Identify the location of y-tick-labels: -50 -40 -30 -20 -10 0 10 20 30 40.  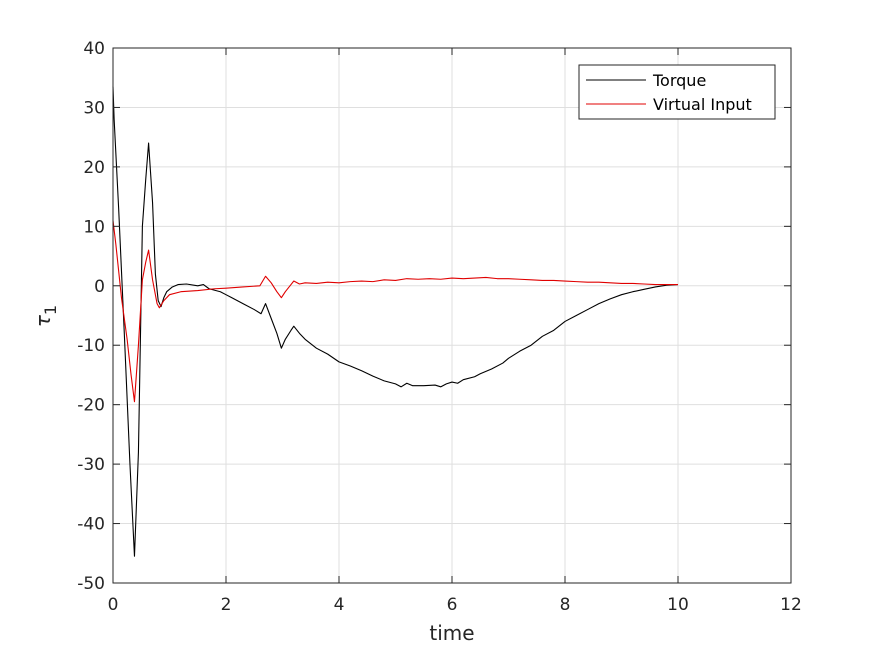
(91, 316).